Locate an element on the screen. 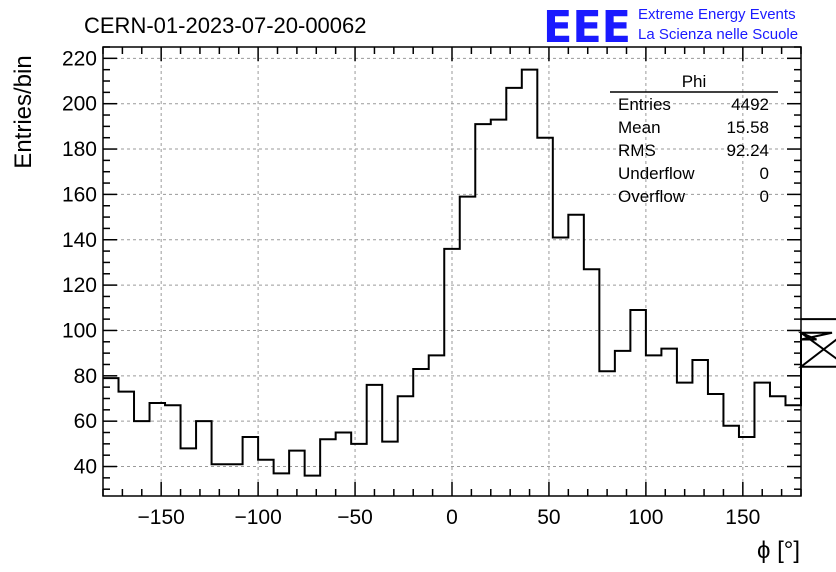 The width and height of the screenshot is (836, 572). y-tick-label: 100 is located at coordinates (79, 330).